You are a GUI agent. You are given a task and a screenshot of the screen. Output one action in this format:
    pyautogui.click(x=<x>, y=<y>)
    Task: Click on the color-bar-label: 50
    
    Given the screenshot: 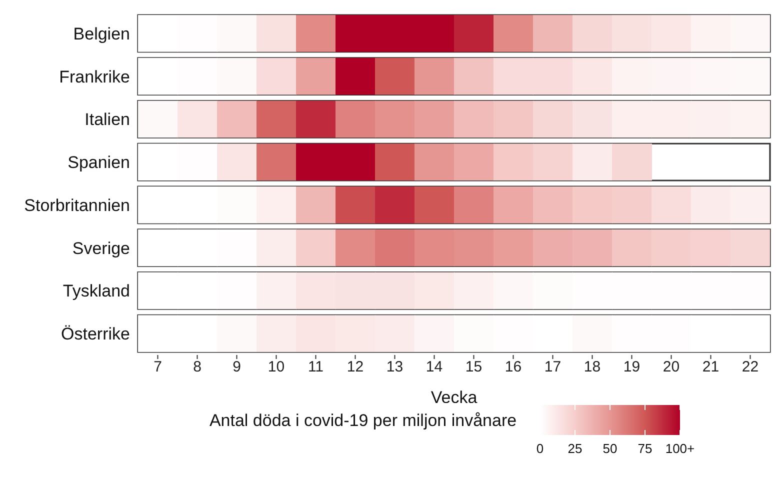 What is the action you would take?
    pyautogui.click(x=609, y=448)
    